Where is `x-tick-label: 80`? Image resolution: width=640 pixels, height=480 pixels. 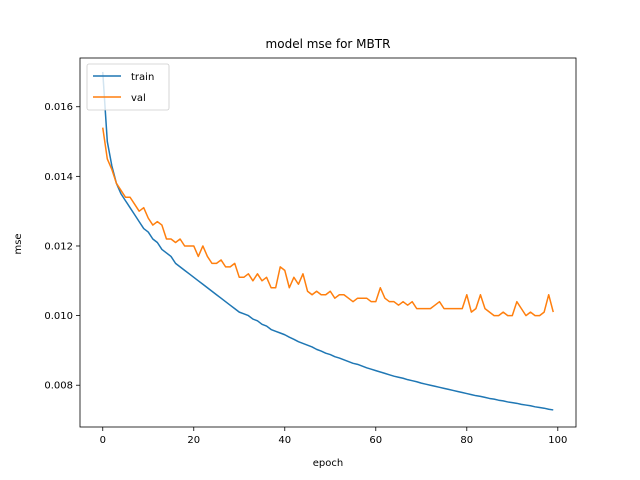
x-tick-label: 80 is located at coordinates (466, 440).